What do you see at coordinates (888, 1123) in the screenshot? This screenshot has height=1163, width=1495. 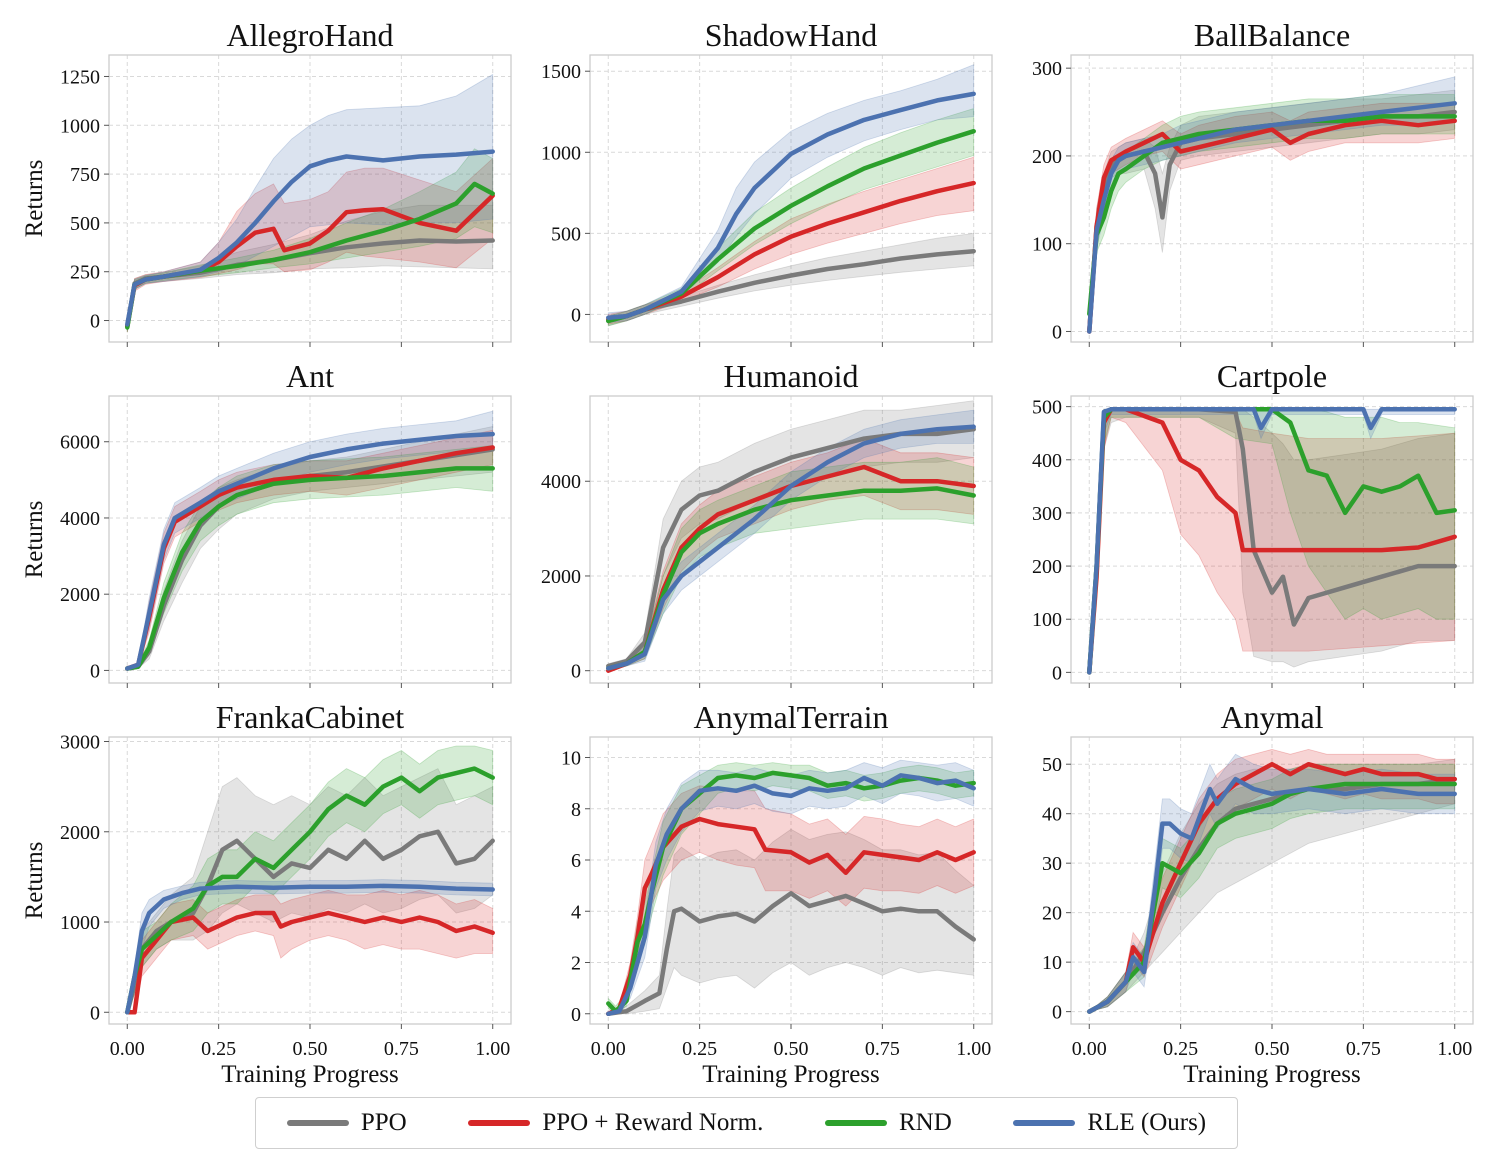 I see `legend-item-rnd: RND` at bounding box center [888, 1123].